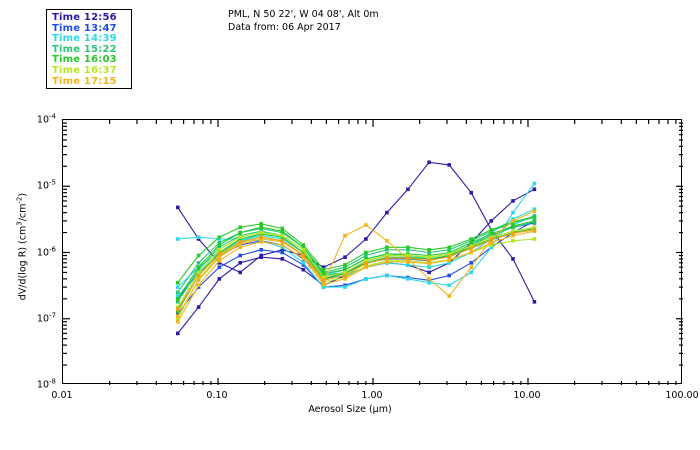 Image resolution: width=700 pixels, height=450 pixels. What do you see at coordinates (527, 395) in the screenshot?
I see `x-tick-label: 10.00` at bounding box center [527, 395].